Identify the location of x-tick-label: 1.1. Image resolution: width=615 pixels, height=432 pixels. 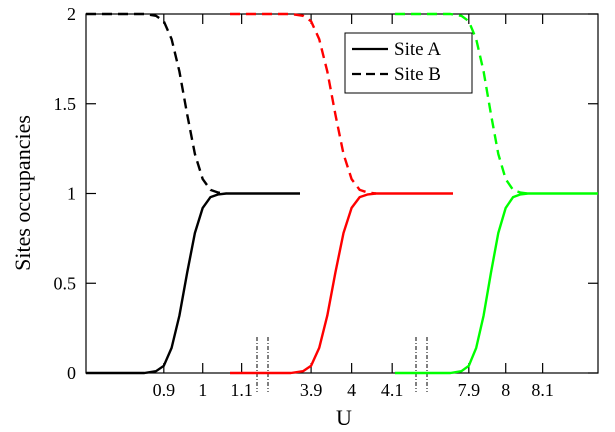
(241, 390).